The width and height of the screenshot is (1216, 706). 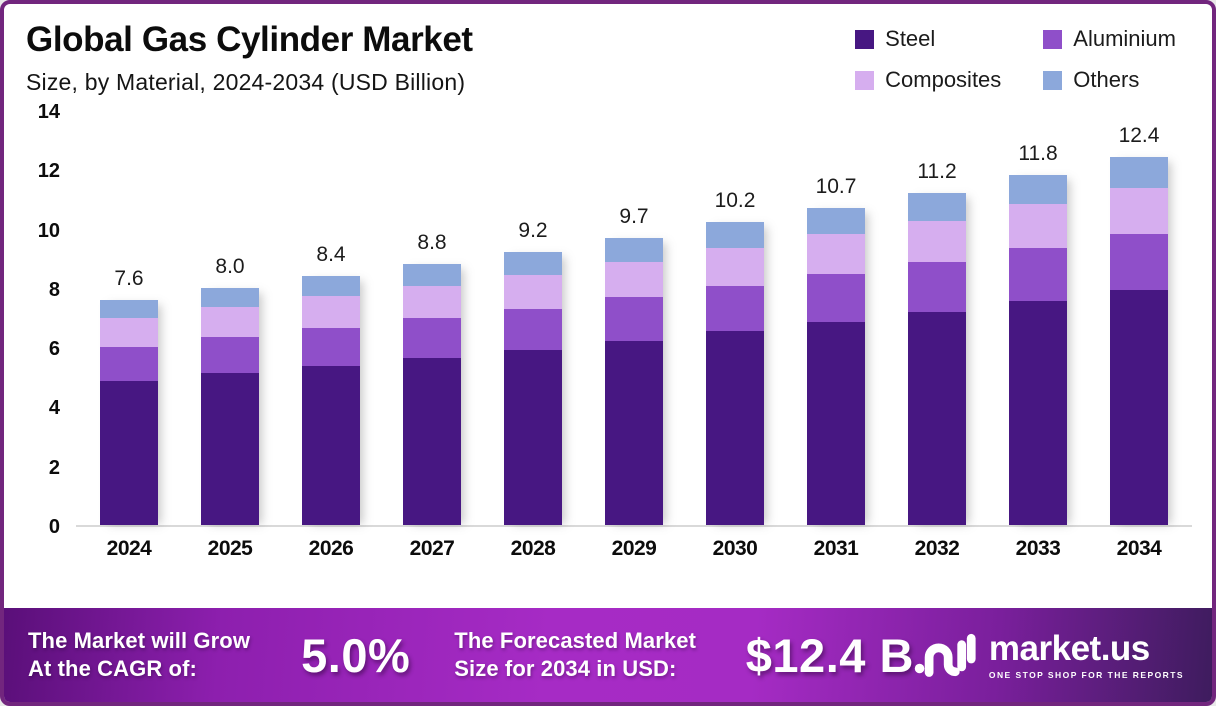 I want to click on stacked-bar-2024, so click(x=129, y=412).